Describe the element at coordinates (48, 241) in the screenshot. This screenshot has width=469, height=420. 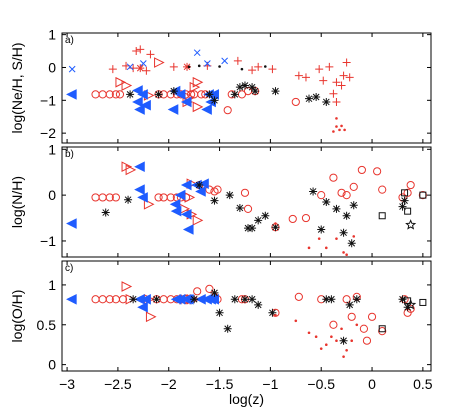
I see `y-tick-label: −1` at that location.